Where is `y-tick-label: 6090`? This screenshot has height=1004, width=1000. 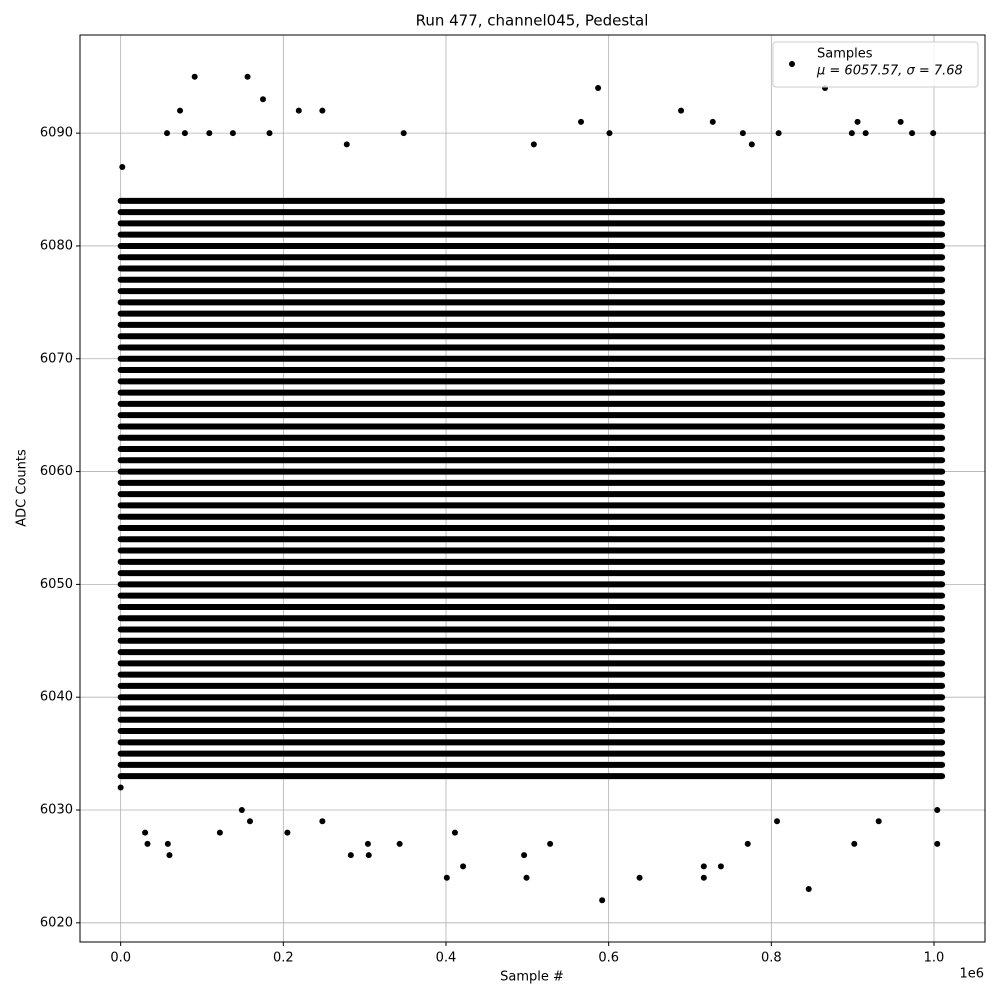
y-tick-label: 6090 is located at coordinates (56, 133).